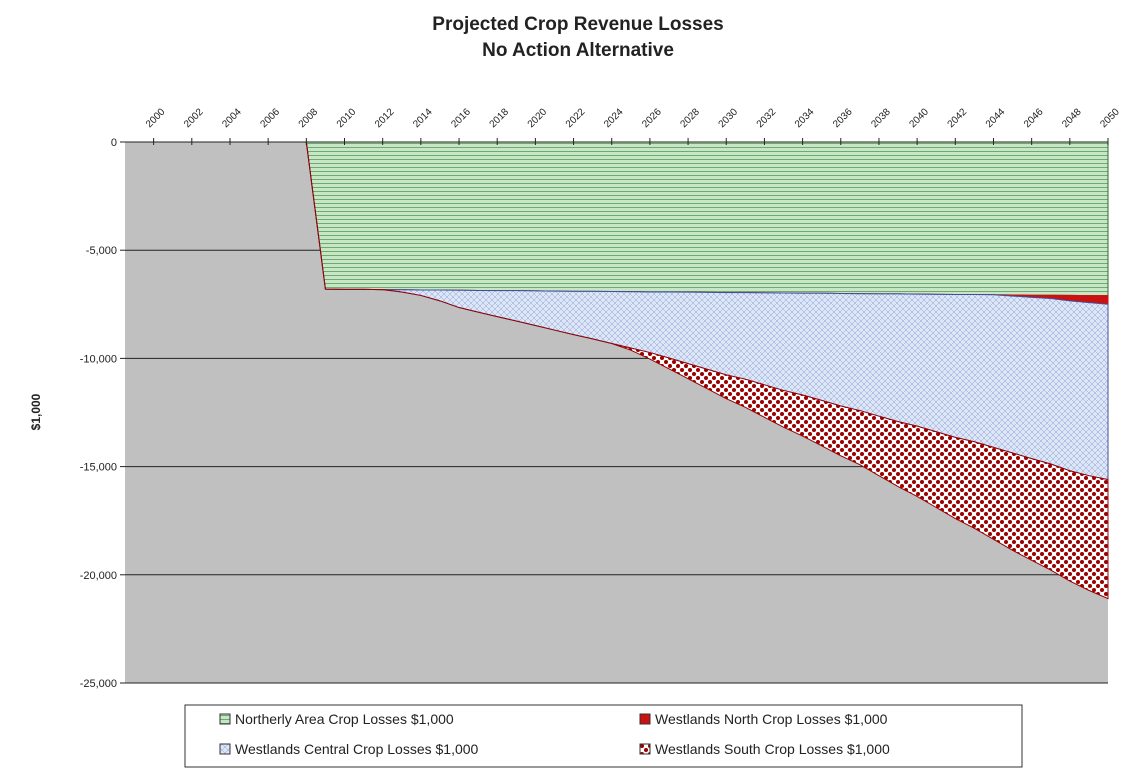 This screenshot has width=1143, height=775. Describe the element at coordinates (707, 219) in the screenshot. I see `area` at that location.